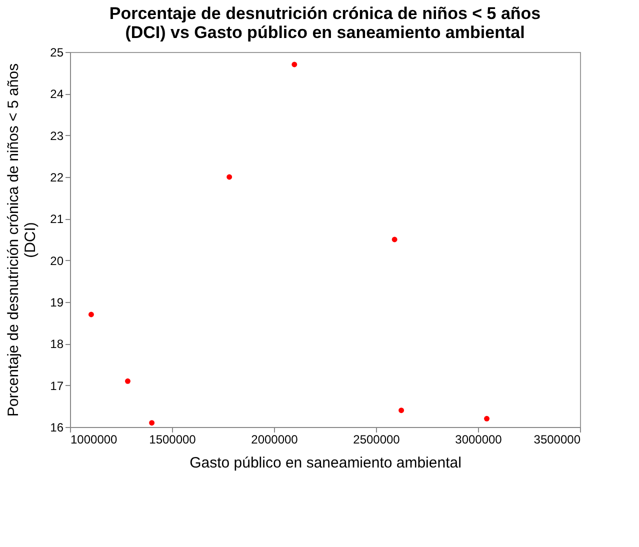  What do you see at coordinates (57, 177) in the screenshot?
I see `y-tick-label: 22` at bounding box center [57, 177].